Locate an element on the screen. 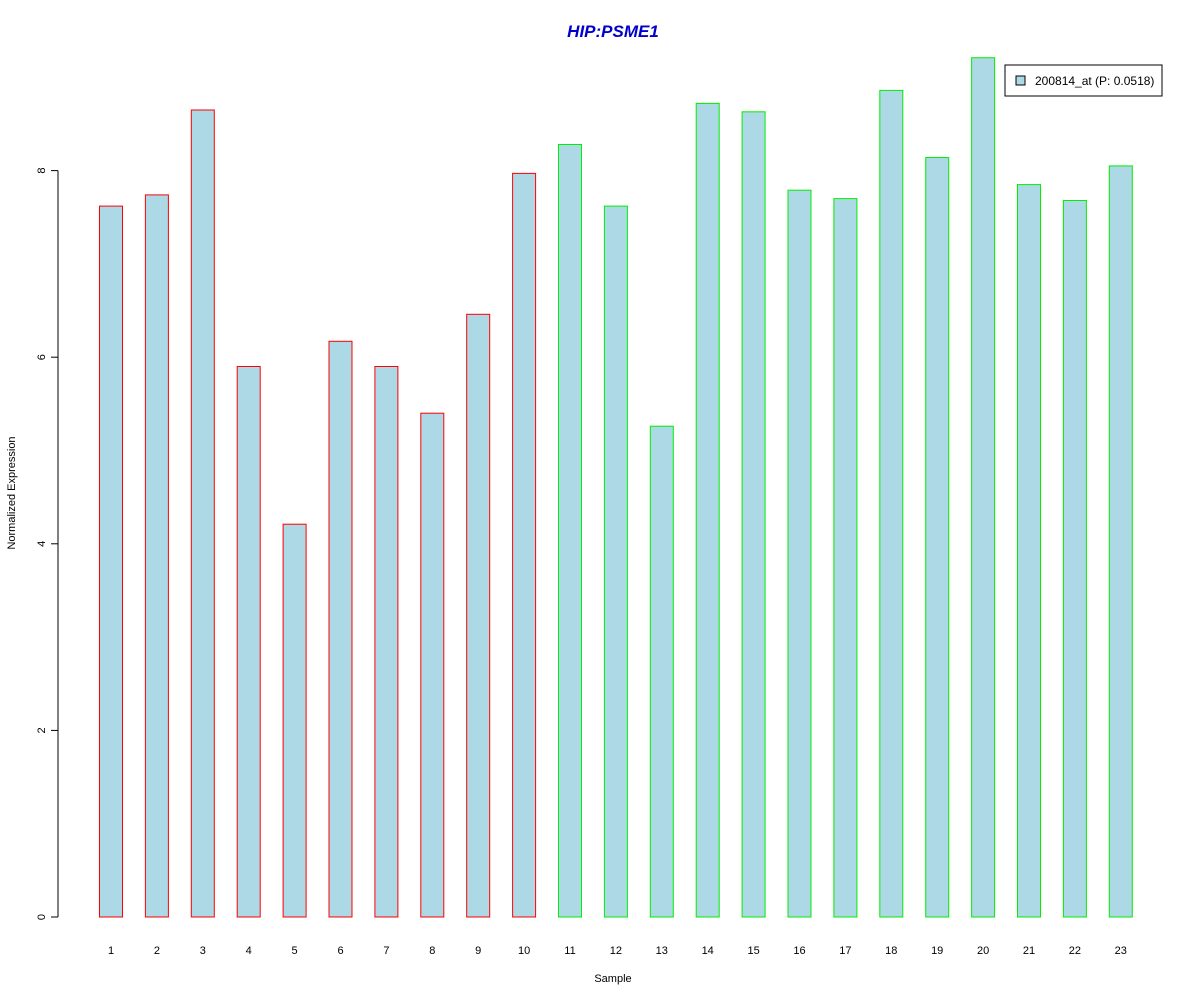  x-tick-label: 19 is located at coordinates (937, 951).